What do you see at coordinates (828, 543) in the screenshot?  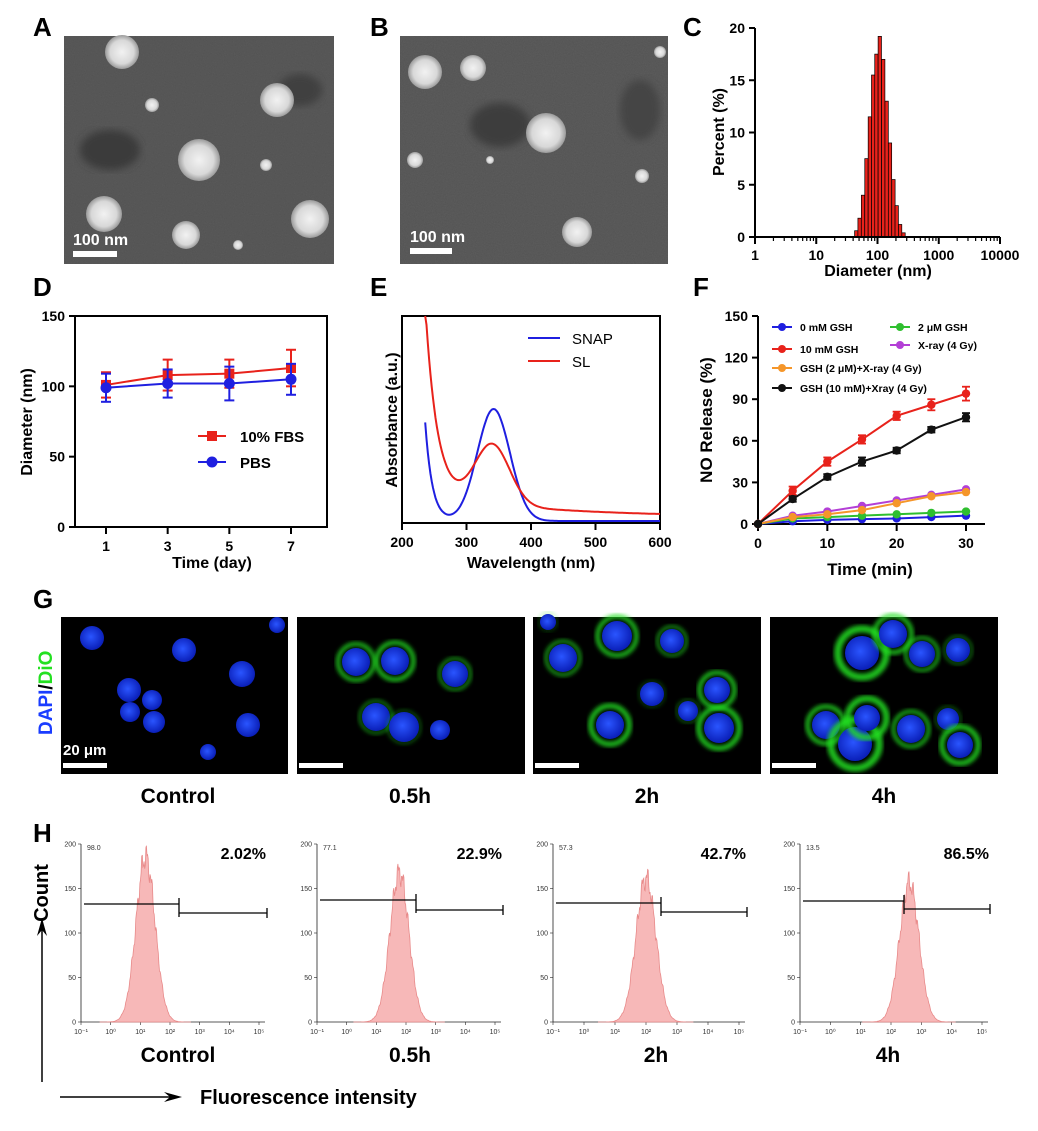 I see `f-x-tick-label: 10` at bounding box center [828, 543].